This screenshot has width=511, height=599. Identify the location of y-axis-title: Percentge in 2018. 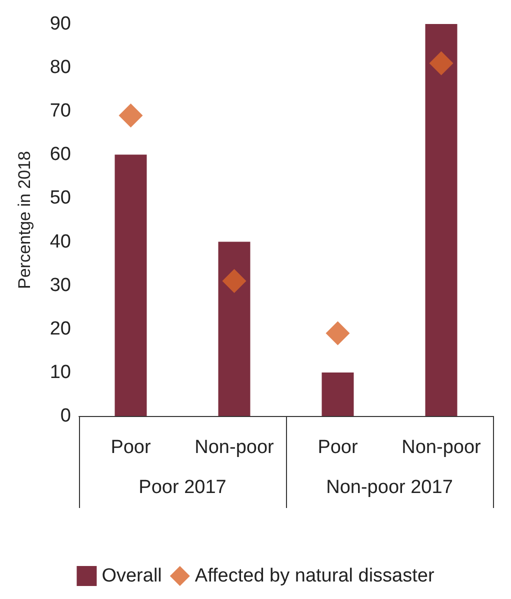
(24, 220).